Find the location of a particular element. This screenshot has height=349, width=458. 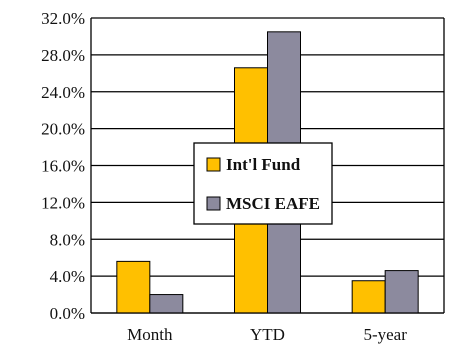

x-axis-category-labels: Month YTD 5-year is located at coordinates (267, 334).